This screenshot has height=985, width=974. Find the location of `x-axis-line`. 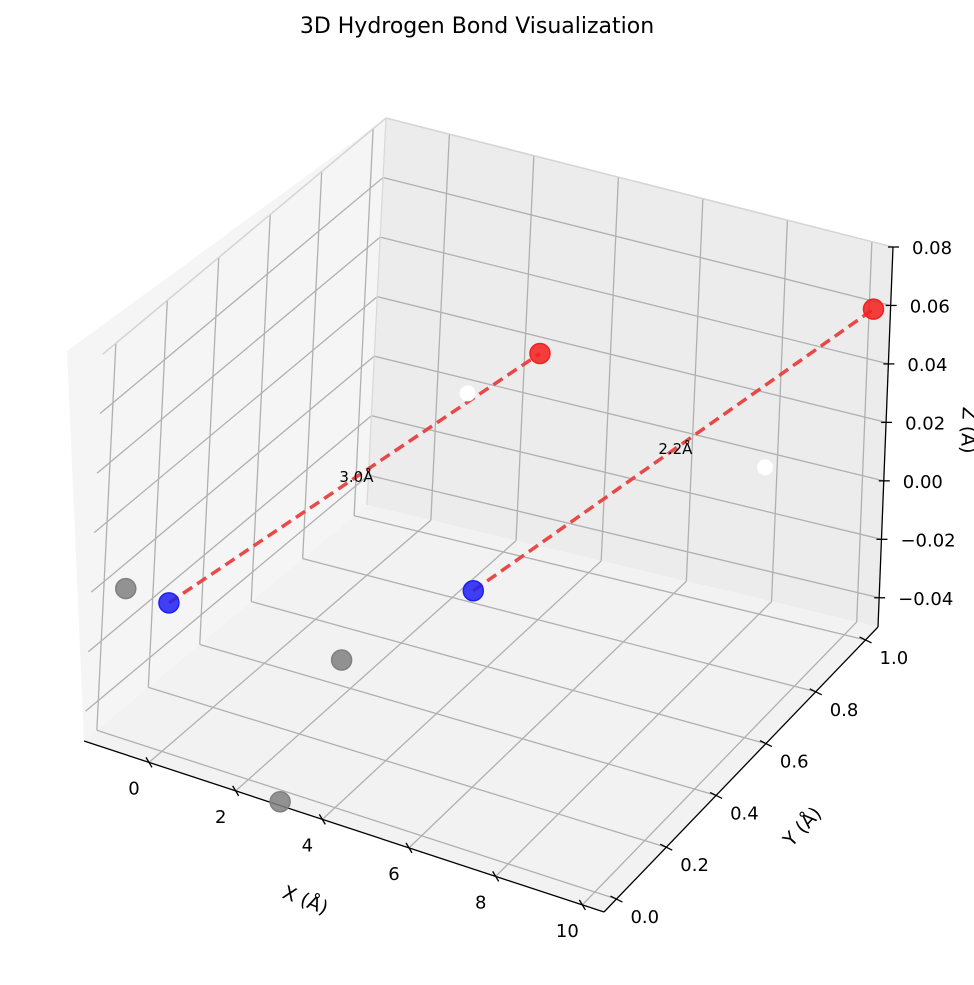

x-axis-line is located at coordinates (344, 826).